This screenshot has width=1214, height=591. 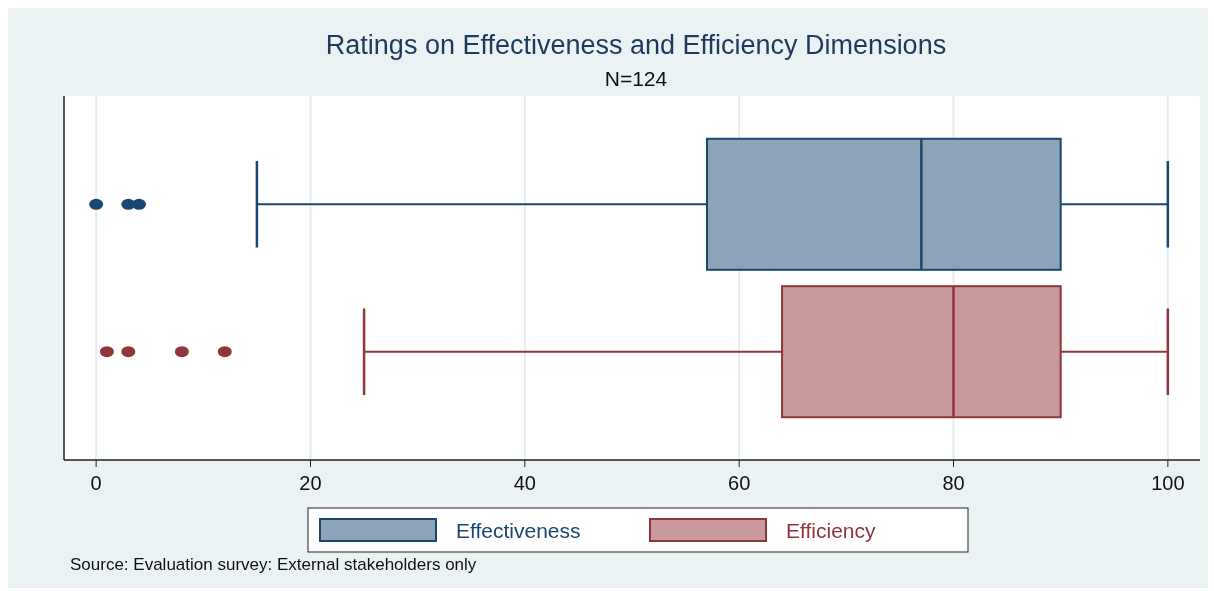 I want to click on source-note: Source: Evaluation survey: External stakeholders only, so click(x=273, y=564).